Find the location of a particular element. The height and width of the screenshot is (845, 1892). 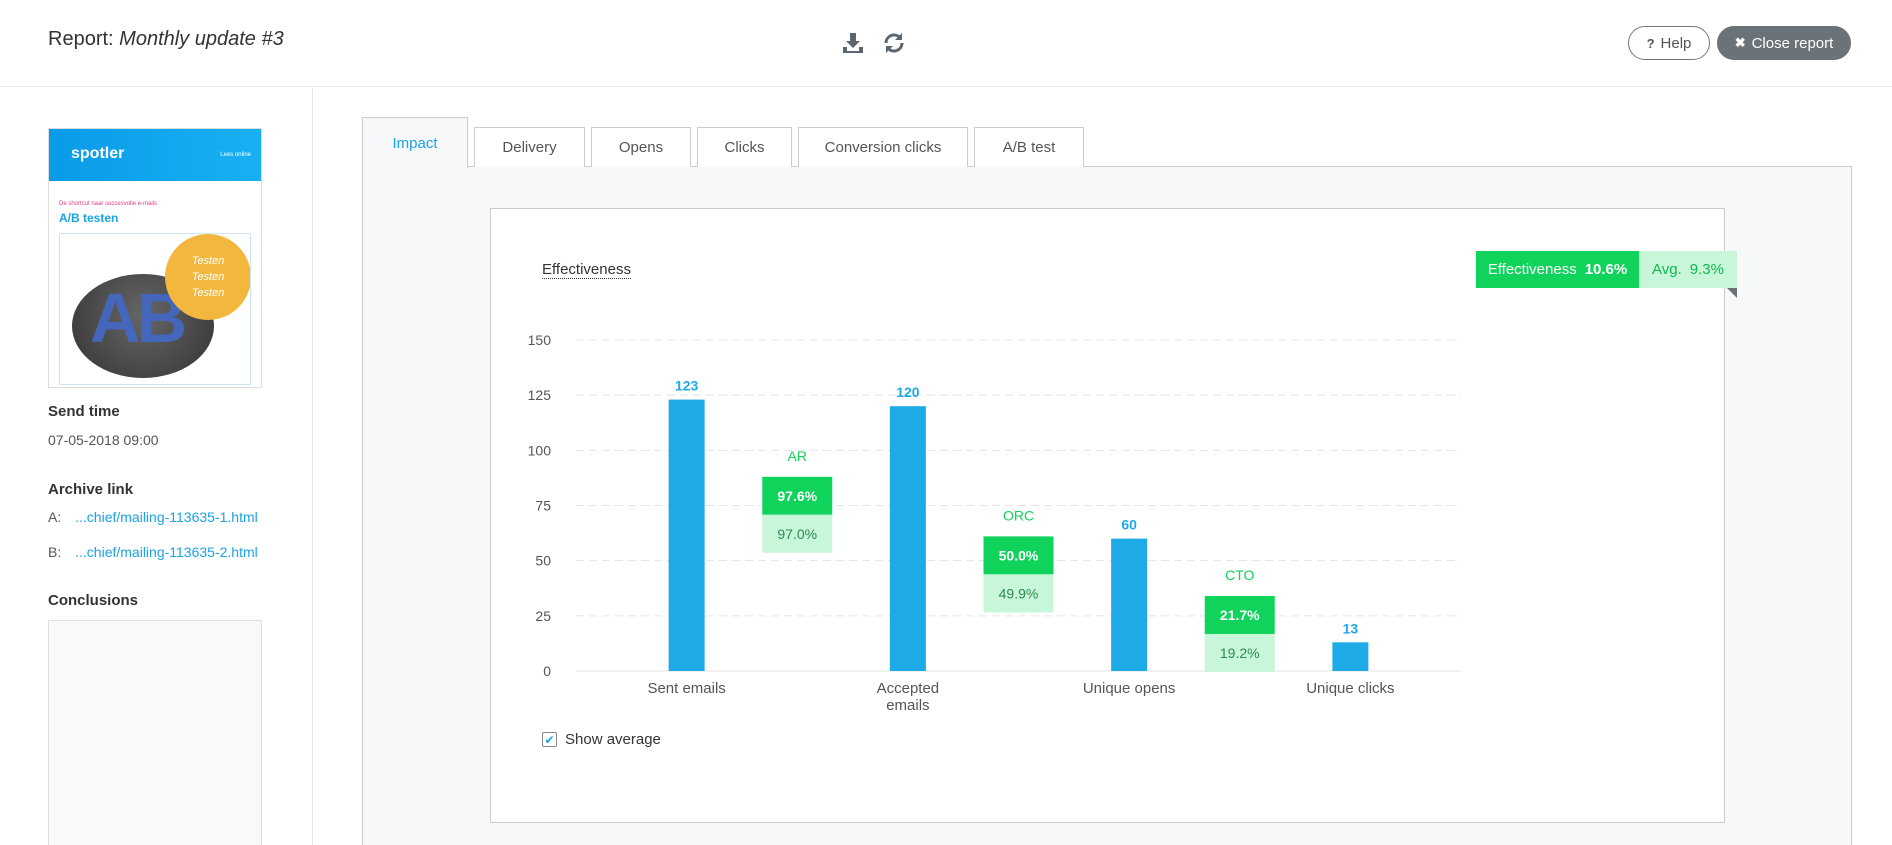

spotler-logo: spotler is located at coordinates (98, 153).